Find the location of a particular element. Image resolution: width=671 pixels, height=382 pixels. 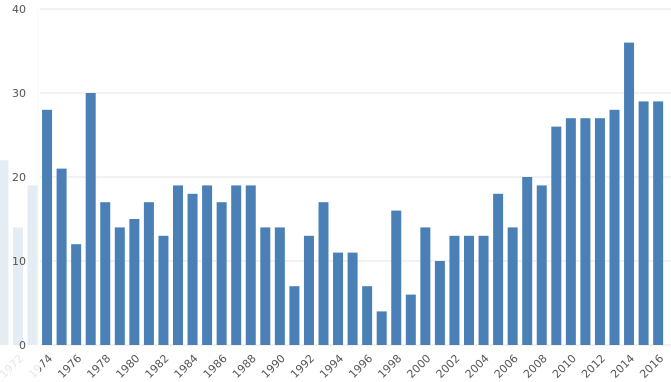

x-tick-label: 1984 is located at coordinates (186, 366).